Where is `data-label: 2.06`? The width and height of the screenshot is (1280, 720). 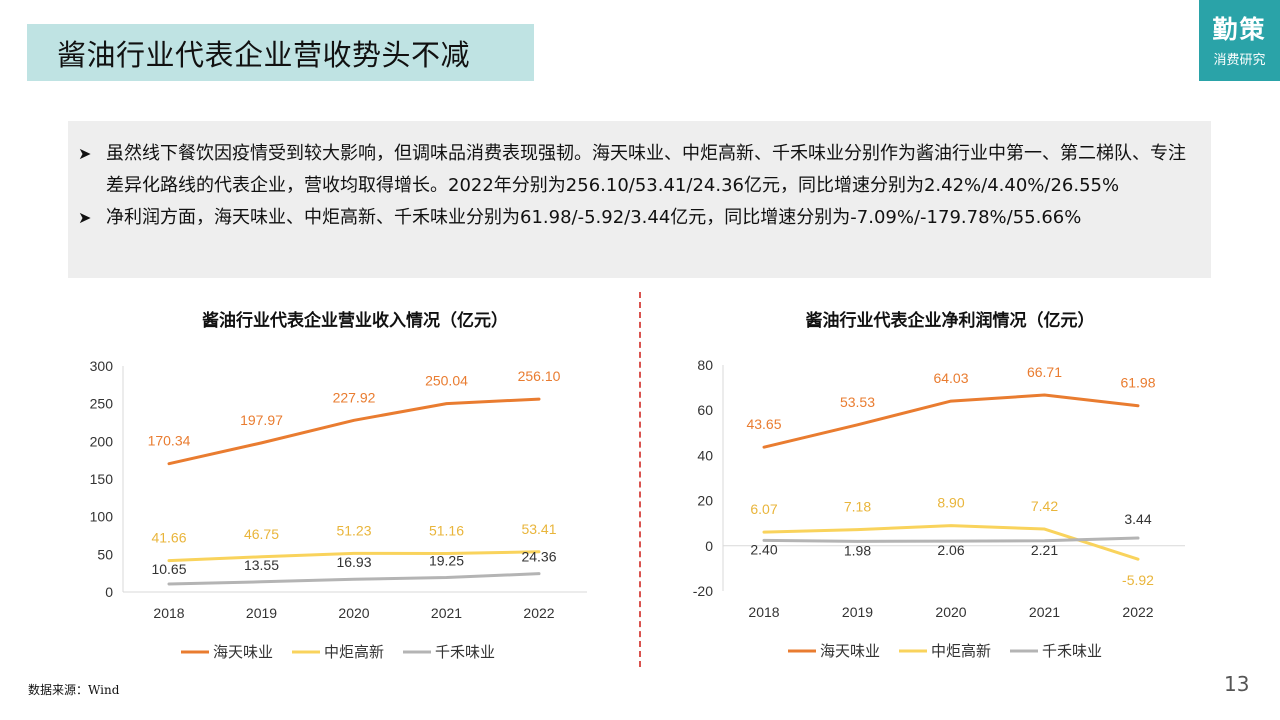
data-label: 2.06 is located at coordinates (950, 550).